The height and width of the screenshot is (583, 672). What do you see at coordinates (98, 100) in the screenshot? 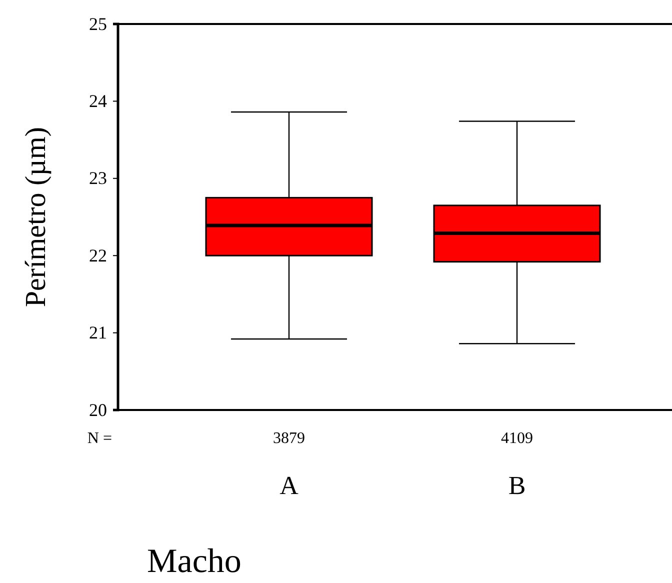
I see `y-tick-label: 24` at bounding box center [98, 100].